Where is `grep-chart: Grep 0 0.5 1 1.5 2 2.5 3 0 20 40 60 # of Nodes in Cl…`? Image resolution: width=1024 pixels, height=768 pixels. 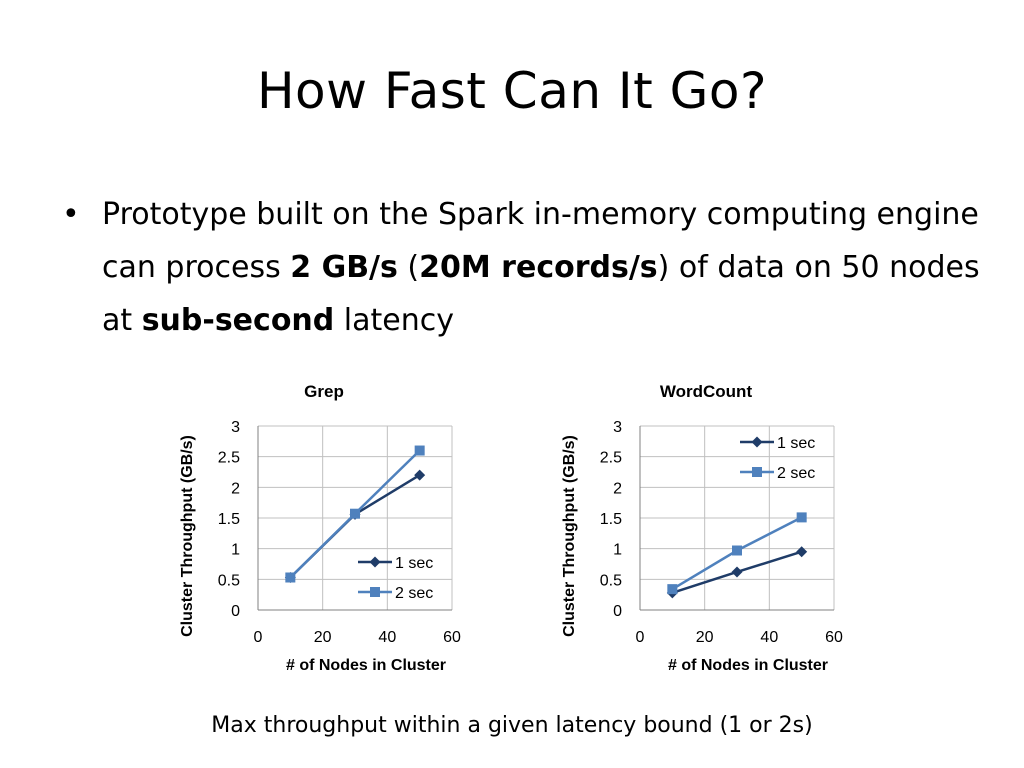 grep-chart: Grep 0 0.5 1 1.5 2 2.5 3 0 20 40 60 # of Nodes in Cl… is located at coordinates (320, 528).